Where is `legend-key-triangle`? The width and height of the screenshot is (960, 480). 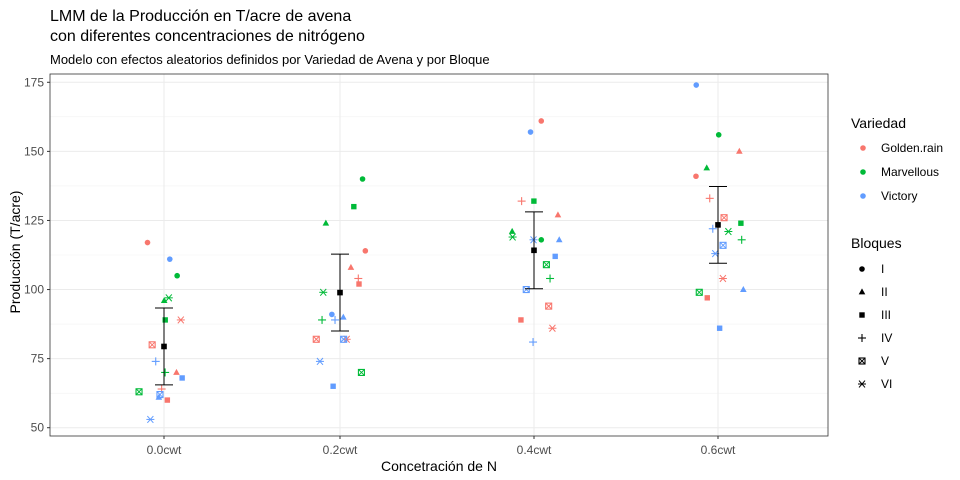
legend-key-triangle is located at coordinates (862, 291).